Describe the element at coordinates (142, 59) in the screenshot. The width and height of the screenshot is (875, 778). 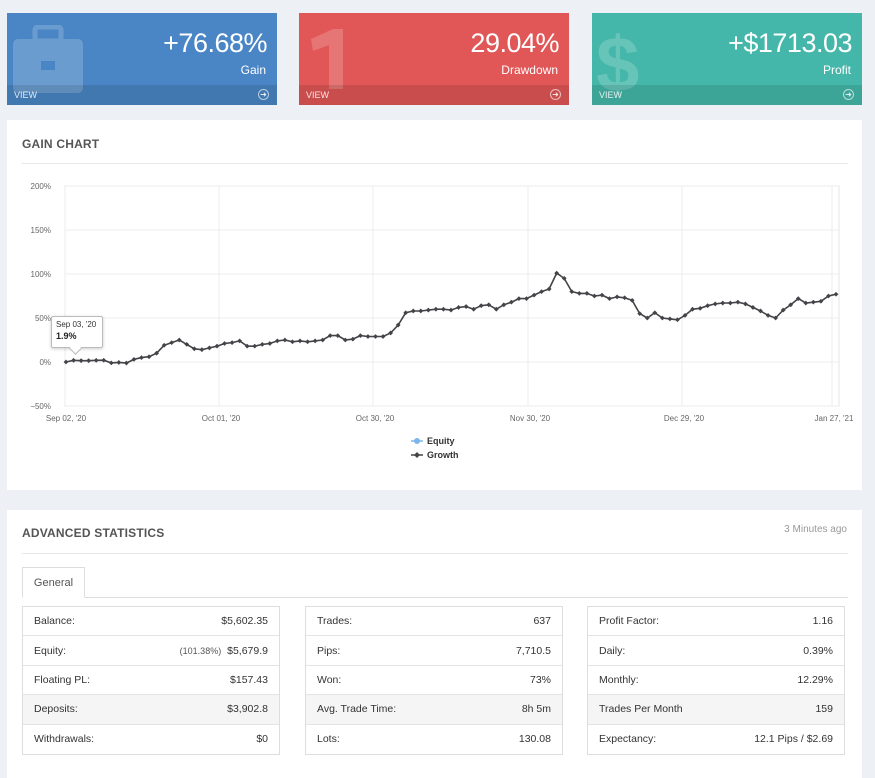
I see `gain-card: +76.68% Gain VIEW ➜` at that location.